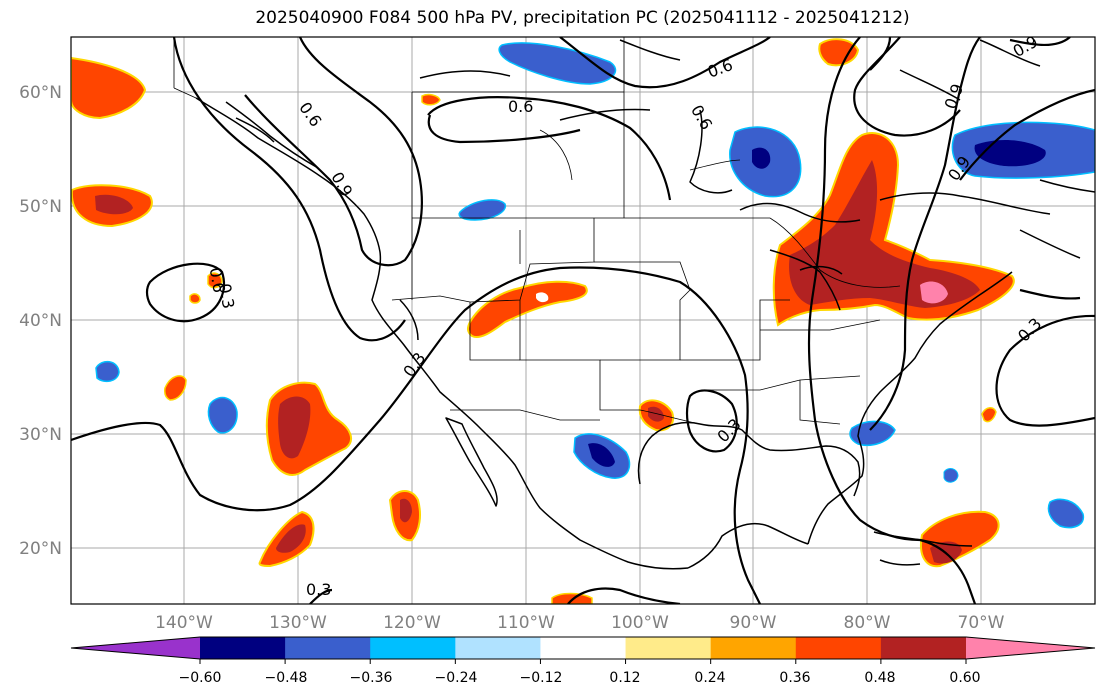 Image resolution: width=1105 pixels, height=698 pixels. I want to click on lat-label-40n: 40°N, so click(40, 321).